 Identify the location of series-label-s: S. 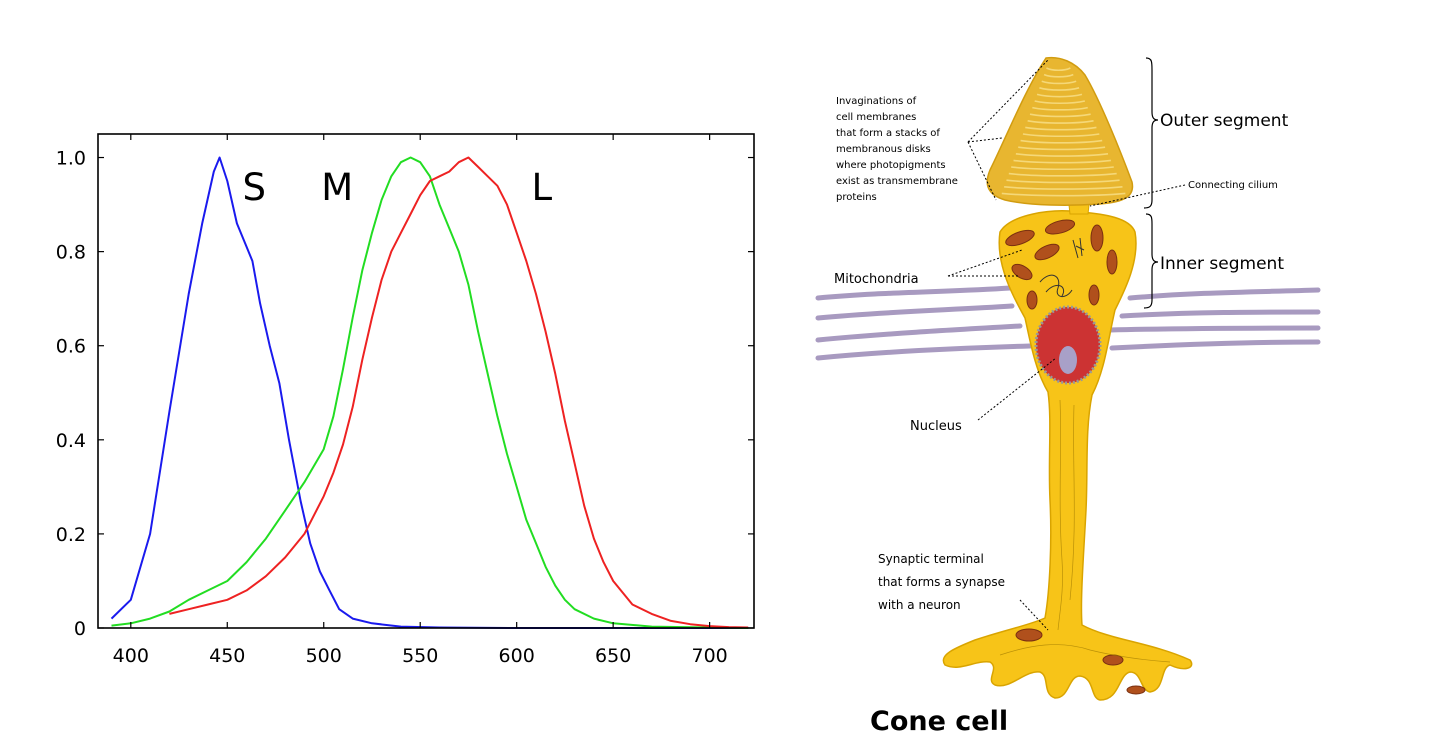
(255, 187).